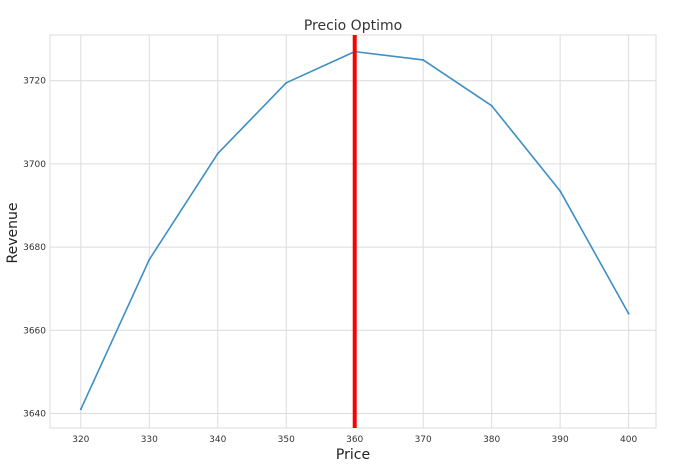  Describe the element at coordinates (34, 82) in the screenshot. I see `y-tick-label: 3720` at that location.